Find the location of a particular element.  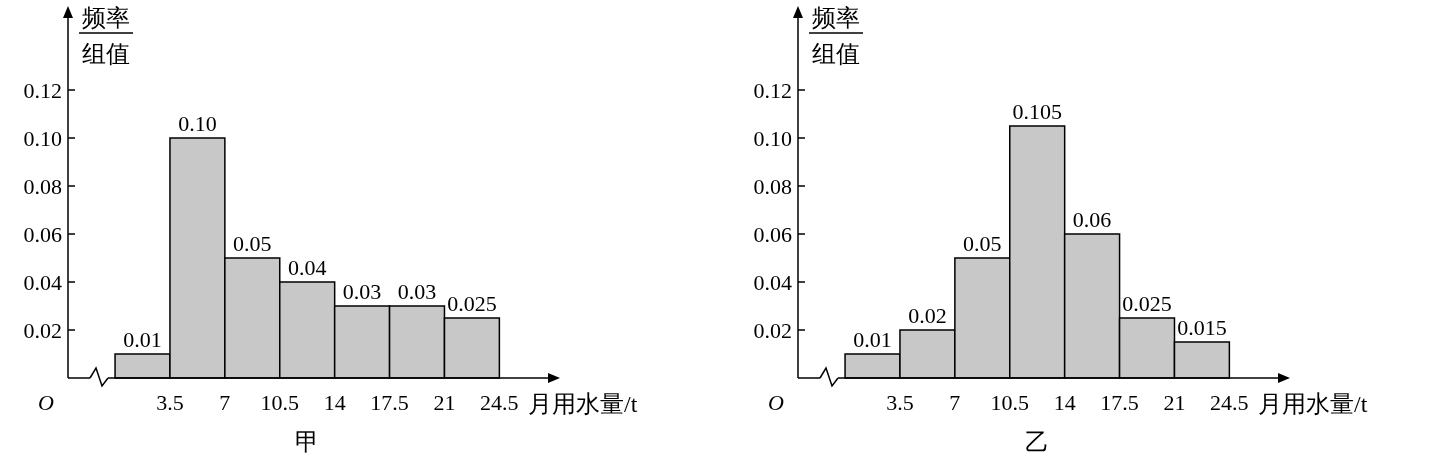

data-label: 0.105 is located at coordinates (1037, 111).